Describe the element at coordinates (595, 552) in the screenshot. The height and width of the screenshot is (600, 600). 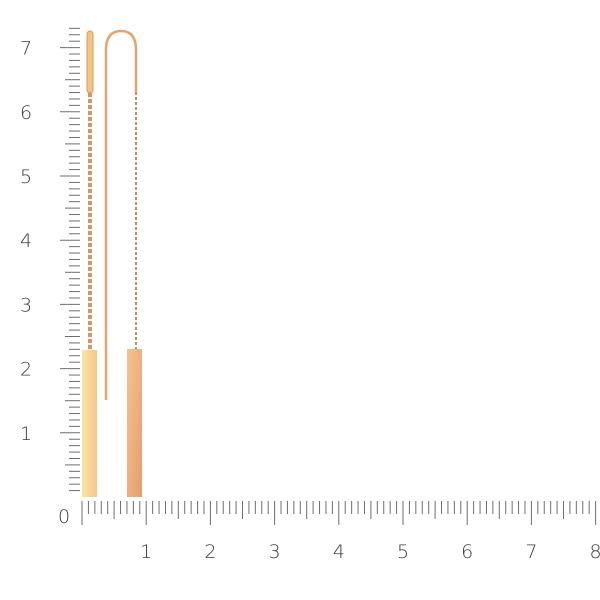
I see `ruler-label-horizontal: 8` at that location.